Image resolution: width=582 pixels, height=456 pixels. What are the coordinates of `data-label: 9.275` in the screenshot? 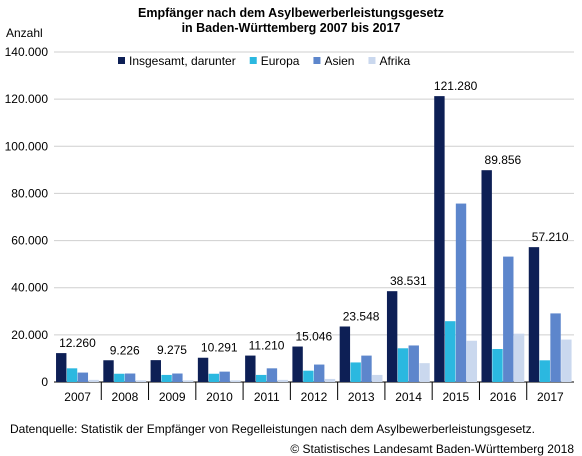 It's located at (172, 350).